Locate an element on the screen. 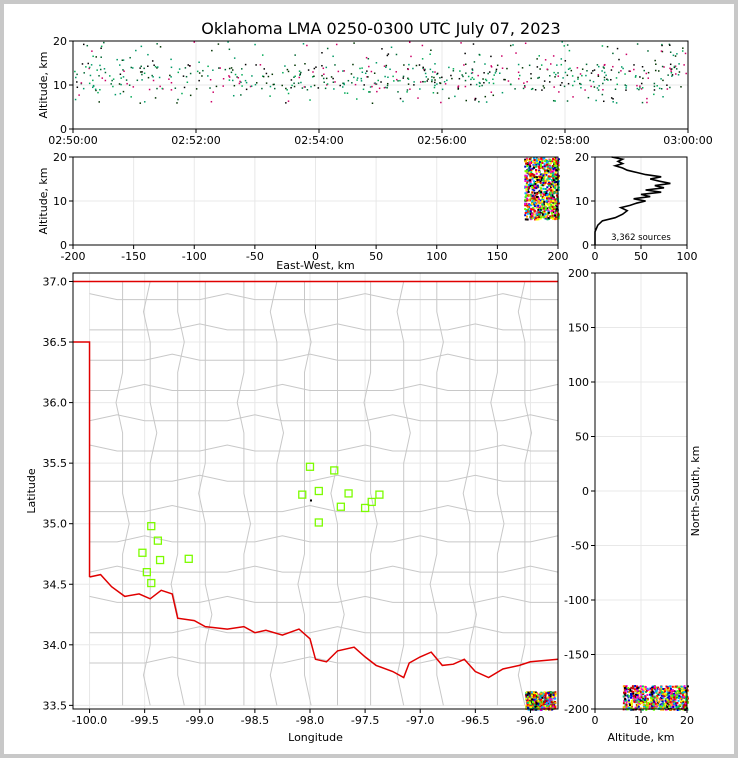 The width and height of the screenshot is (738, 758). y-axis-label: Altitude, km is located at coordinates (43, 200).